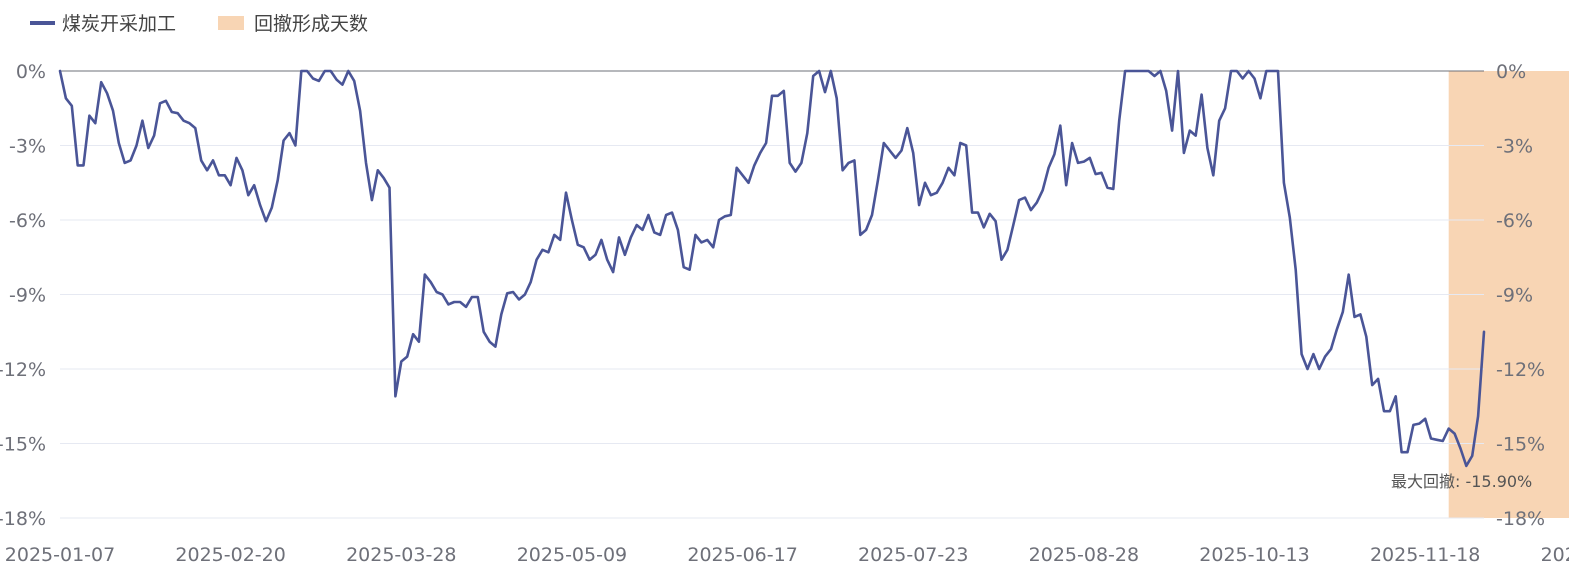  I want to click on x-tick-label: 2025-10-13, so click(1254, 555).